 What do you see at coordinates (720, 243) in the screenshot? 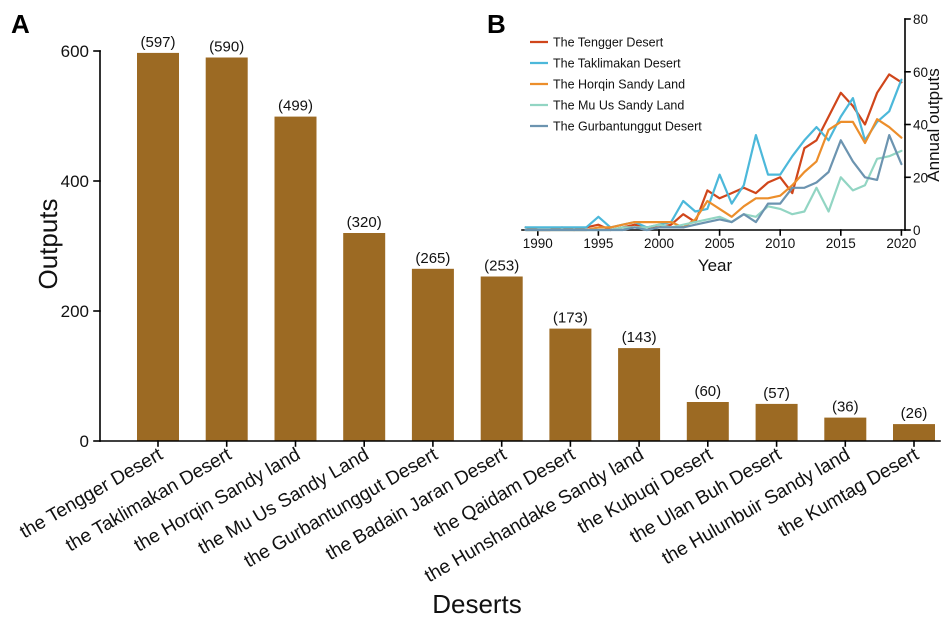
I see `x-tick-label-b: 2005` at bounding box center [720, 243].